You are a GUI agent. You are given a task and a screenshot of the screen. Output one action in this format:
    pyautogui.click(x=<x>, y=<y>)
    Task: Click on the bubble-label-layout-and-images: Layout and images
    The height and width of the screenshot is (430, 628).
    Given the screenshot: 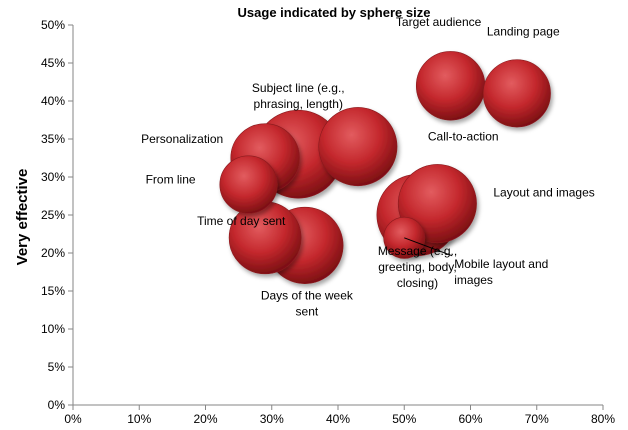 What is the action you would take?
    pyautogui.click(x=543, y=193)
    